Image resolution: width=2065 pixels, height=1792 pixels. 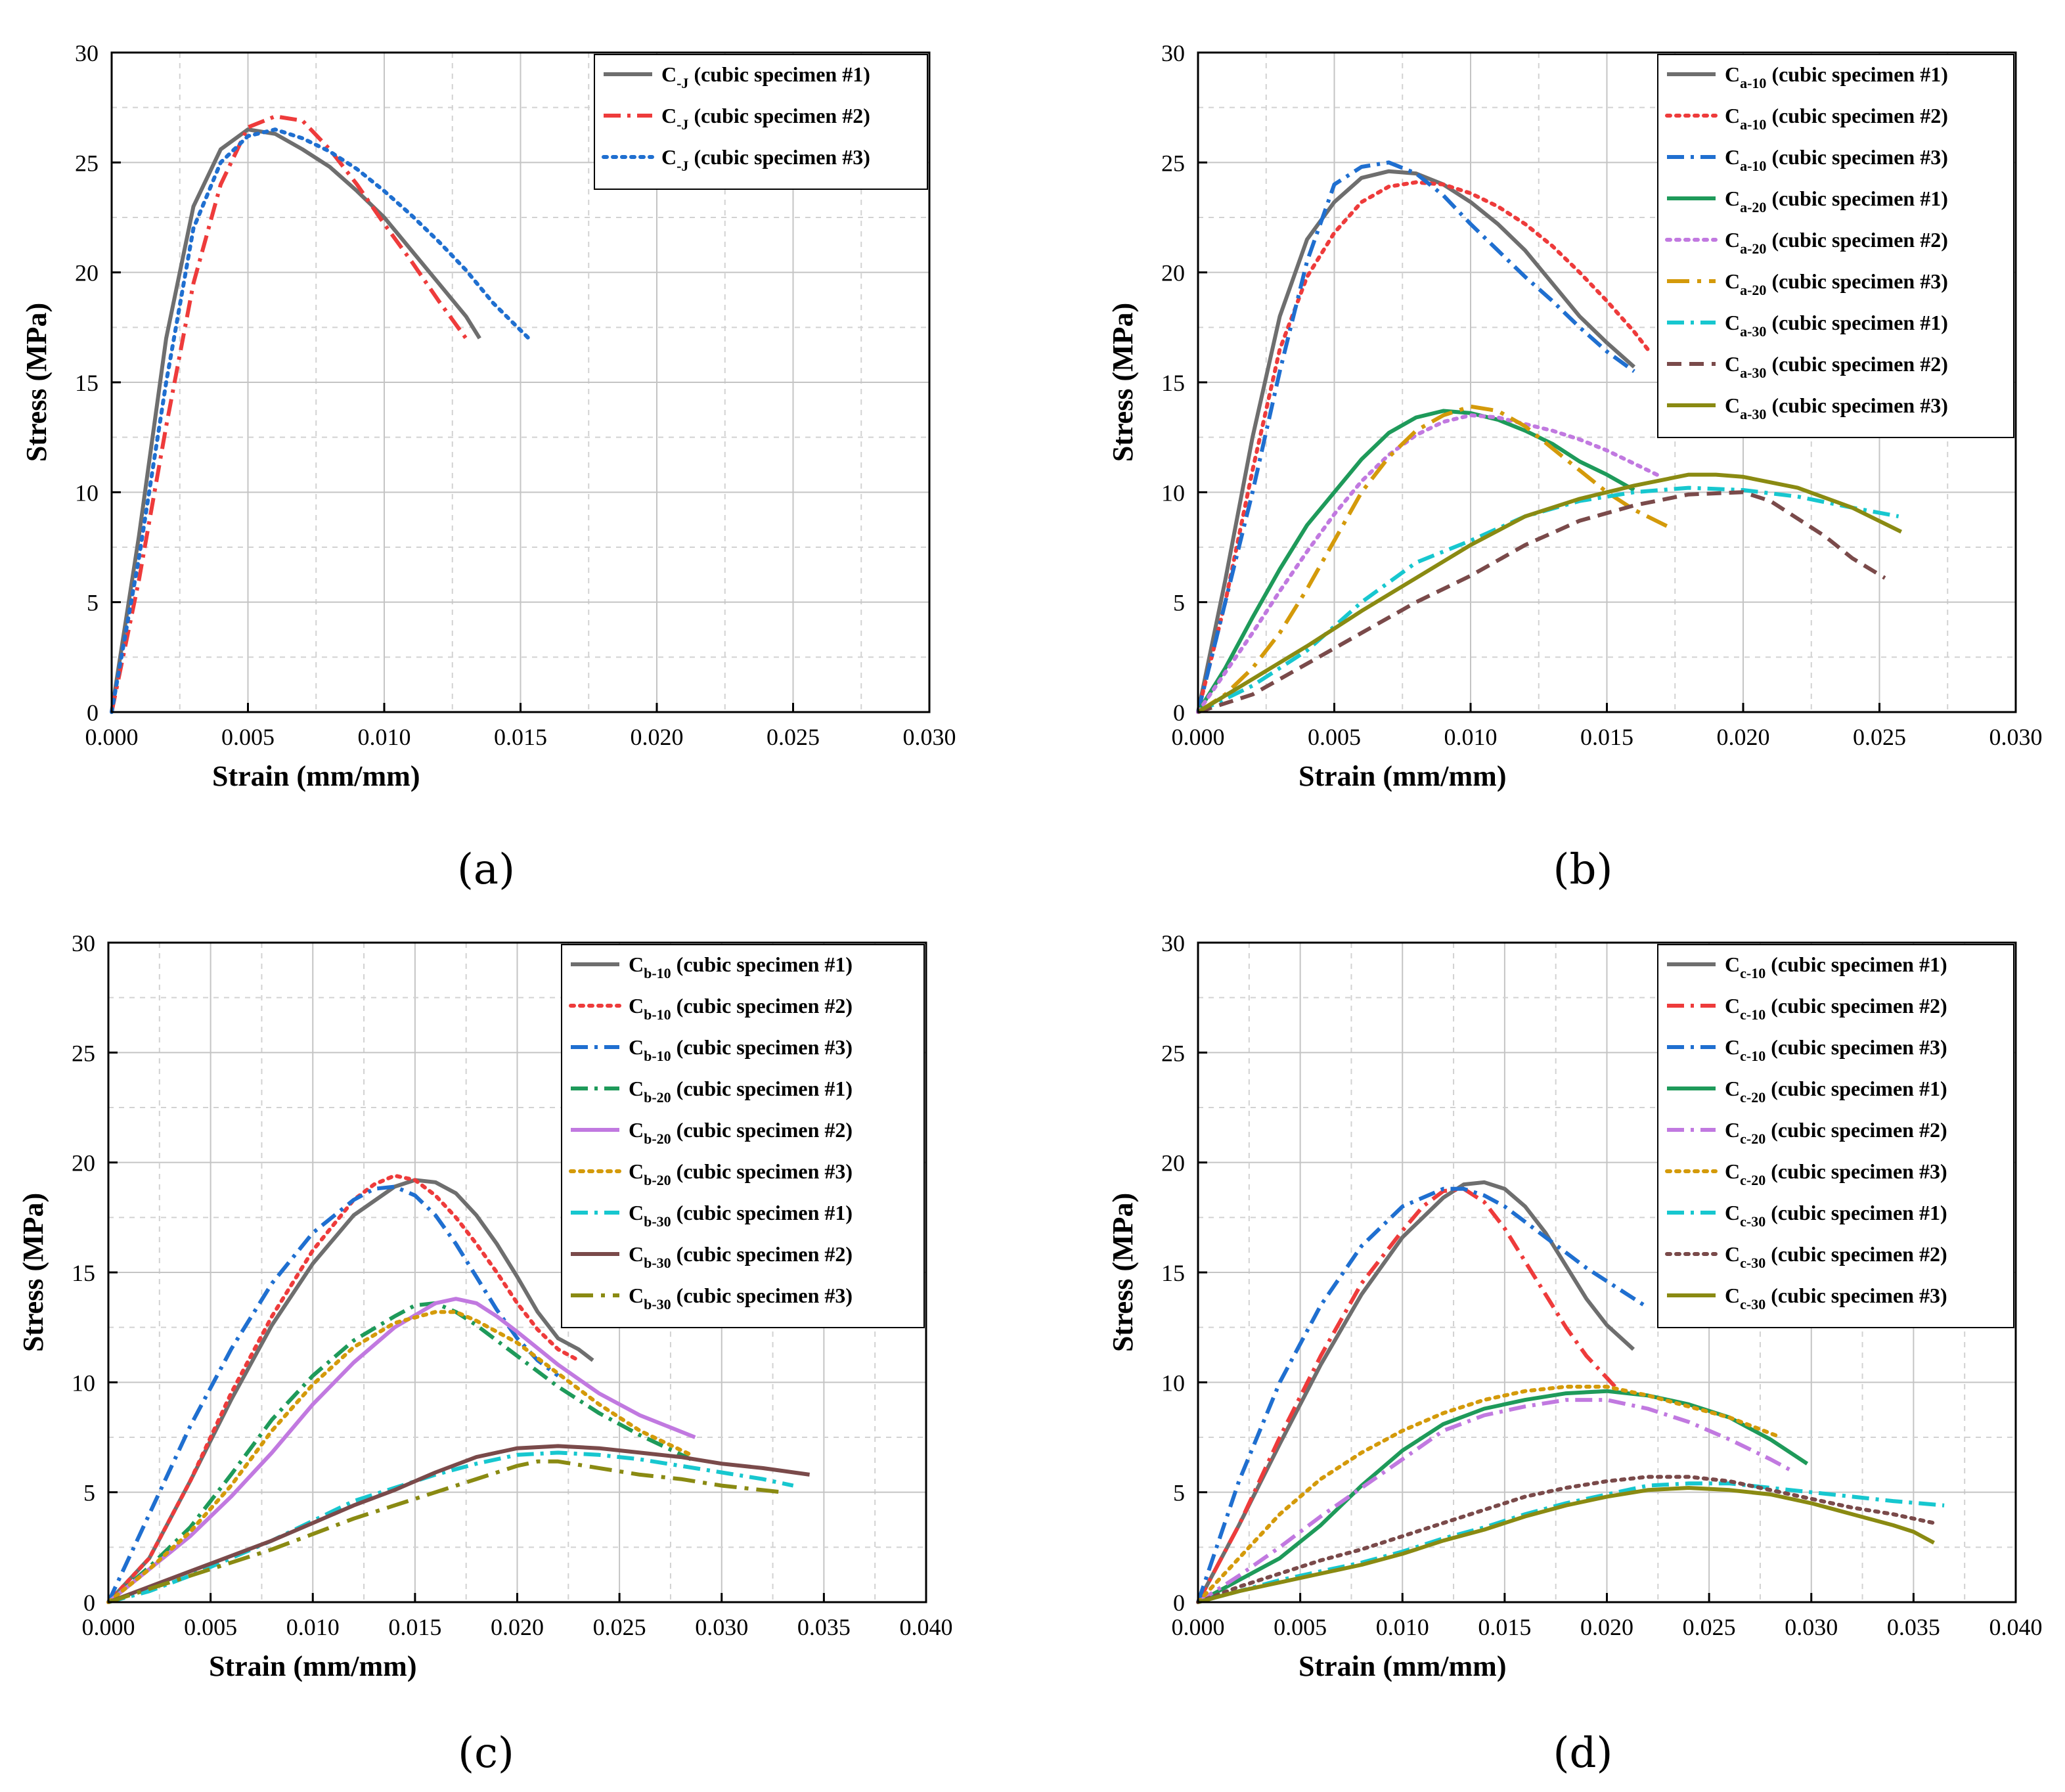 I want to click on y-tick-label: 15, so click(x=1173, y=1273).